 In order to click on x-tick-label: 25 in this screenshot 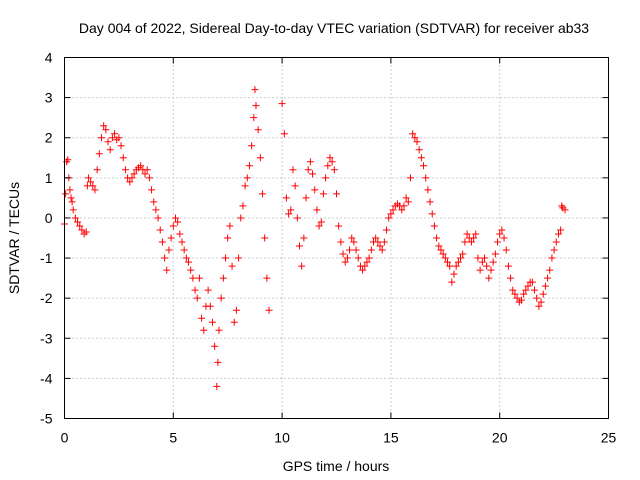, I will do `click(609, 438)`.